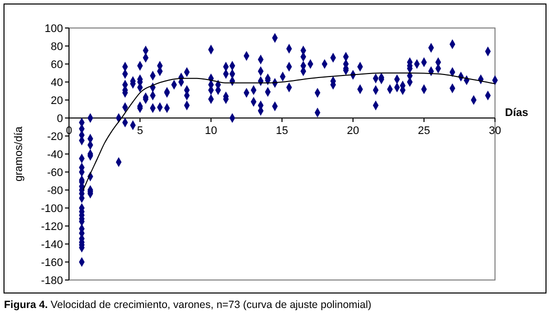  Describe the element at coordinates (55, 154) in the screenshot. I see `y-tick-label: -40` at that location.